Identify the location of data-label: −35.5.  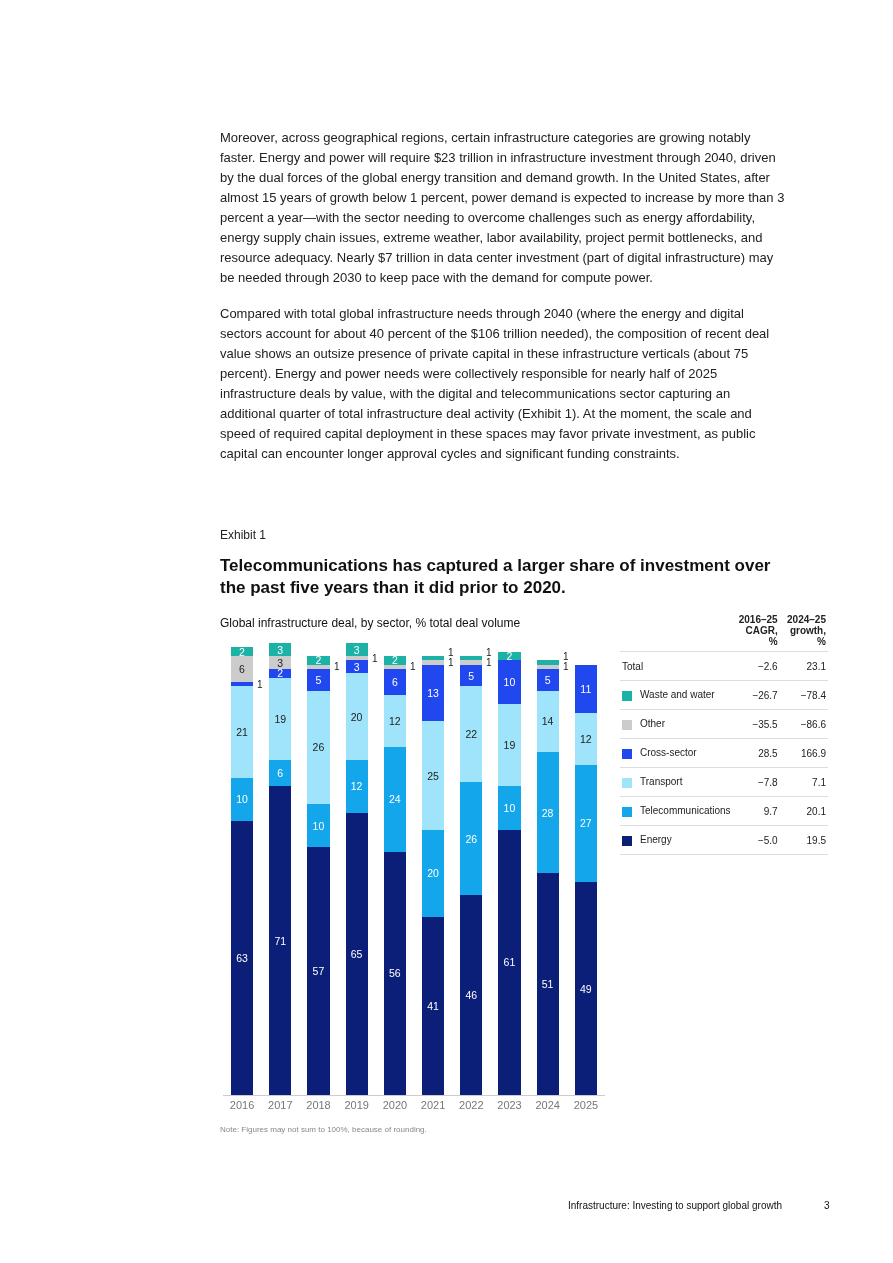
(756, 724).